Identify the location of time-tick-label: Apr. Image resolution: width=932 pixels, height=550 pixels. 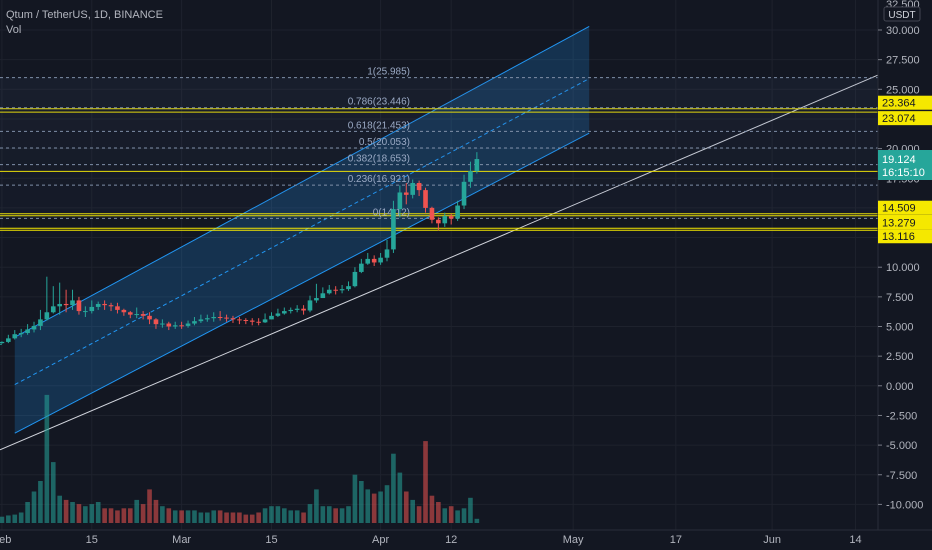
(380, 540).